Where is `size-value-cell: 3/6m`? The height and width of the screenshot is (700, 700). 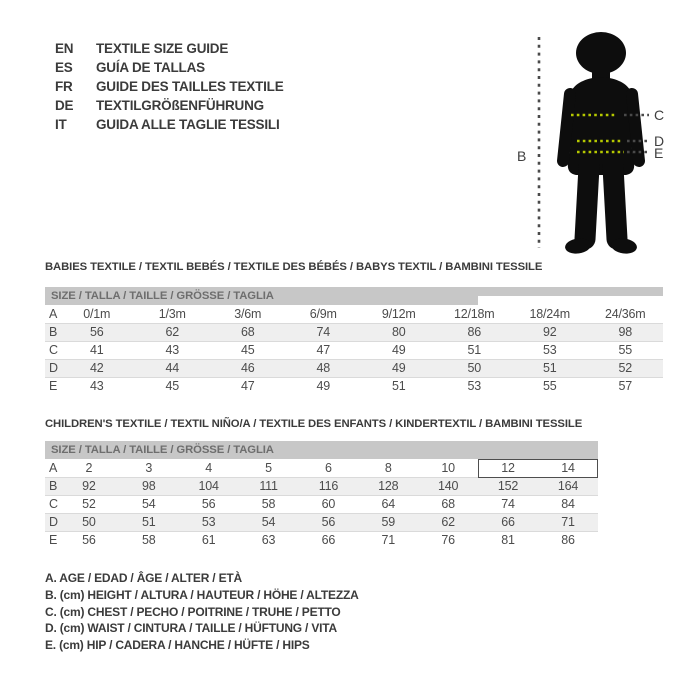
size-value-cell: 3/6m is located at coordinates (248, 313).